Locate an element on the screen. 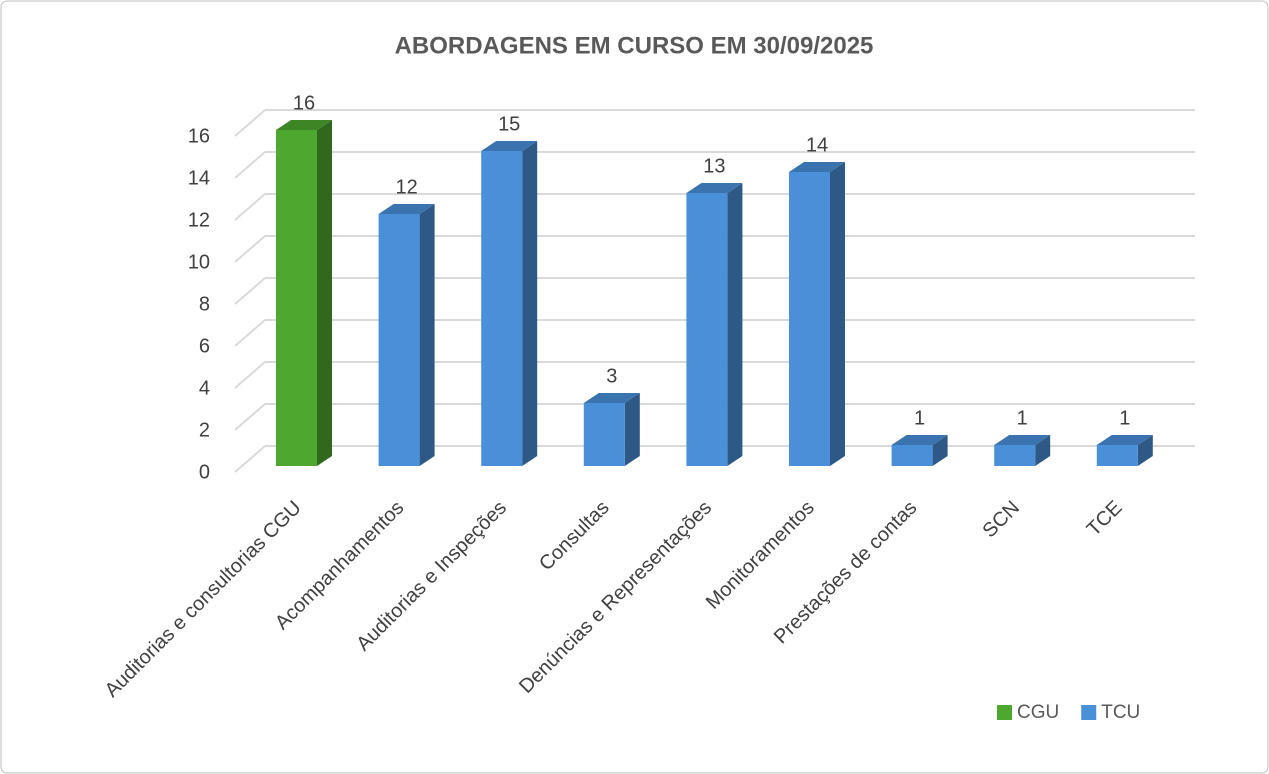 The height and width of the screenshot is (774, 1269). legend-label: CGU is located at coordinates (1038, 712).